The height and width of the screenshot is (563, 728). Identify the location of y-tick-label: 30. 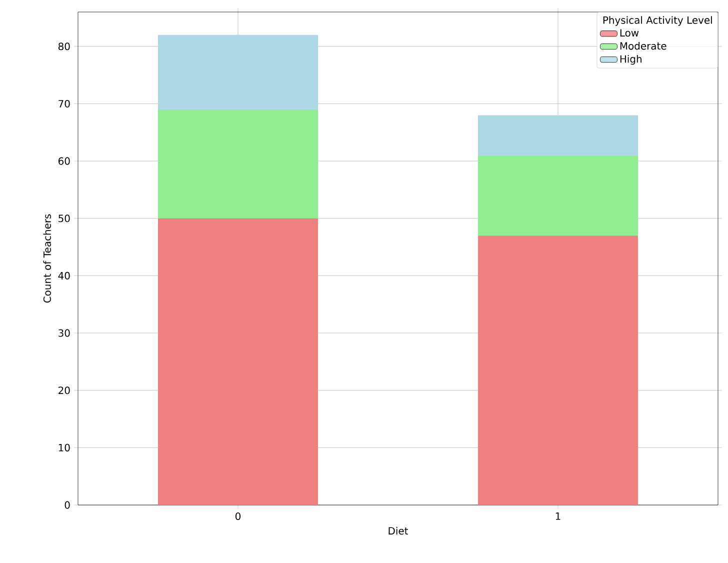
(64, 333).